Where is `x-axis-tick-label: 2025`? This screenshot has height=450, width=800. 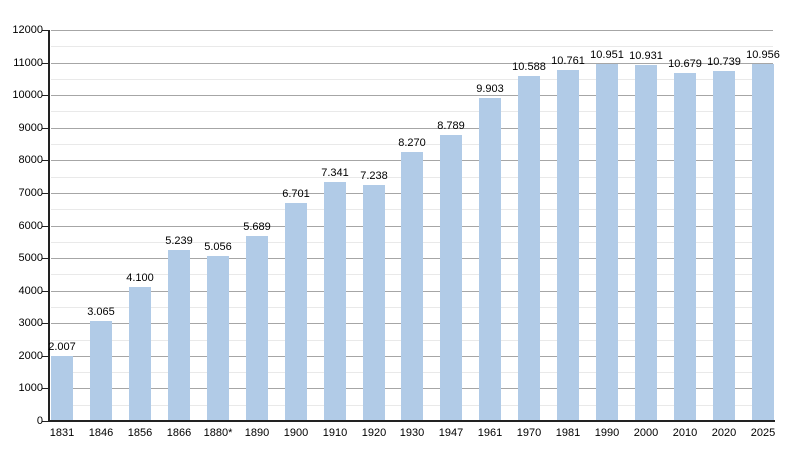 x-axis-tick-label: 2025 is located at coordinates (763, 433).